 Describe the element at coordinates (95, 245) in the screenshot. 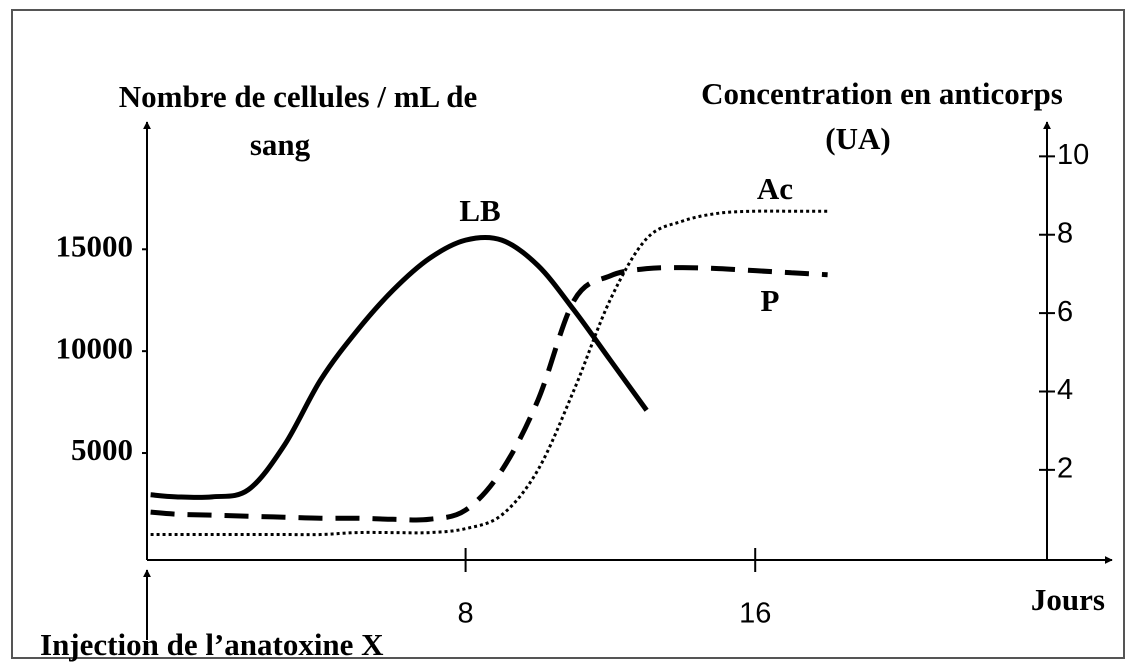

I see `y-tick-label: 15000` at that location.